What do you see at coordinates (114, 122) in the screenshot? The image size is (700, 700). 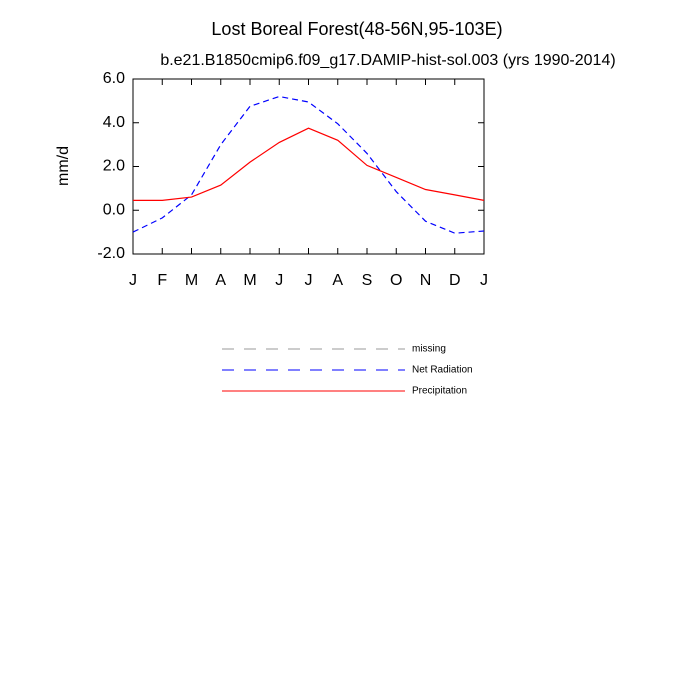 I see `y-tick-label: 4.0` at bounding box center [114, 122].